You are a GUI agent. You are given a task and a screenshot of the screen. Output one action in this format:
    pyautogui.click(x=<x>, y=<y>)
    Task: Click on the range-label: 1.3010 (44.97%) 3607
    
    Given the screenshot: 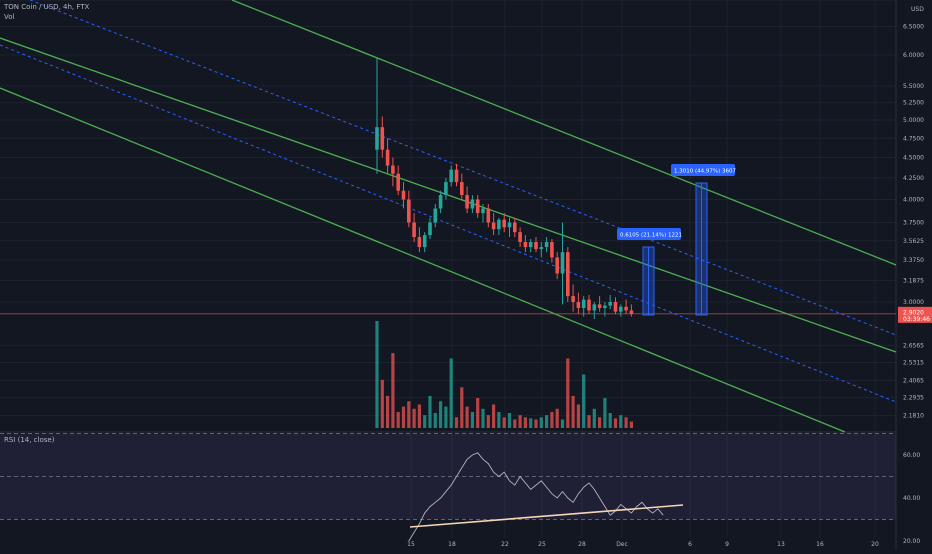 What is the action you would take?
    pyautogui.click(x=705, y=172)
    